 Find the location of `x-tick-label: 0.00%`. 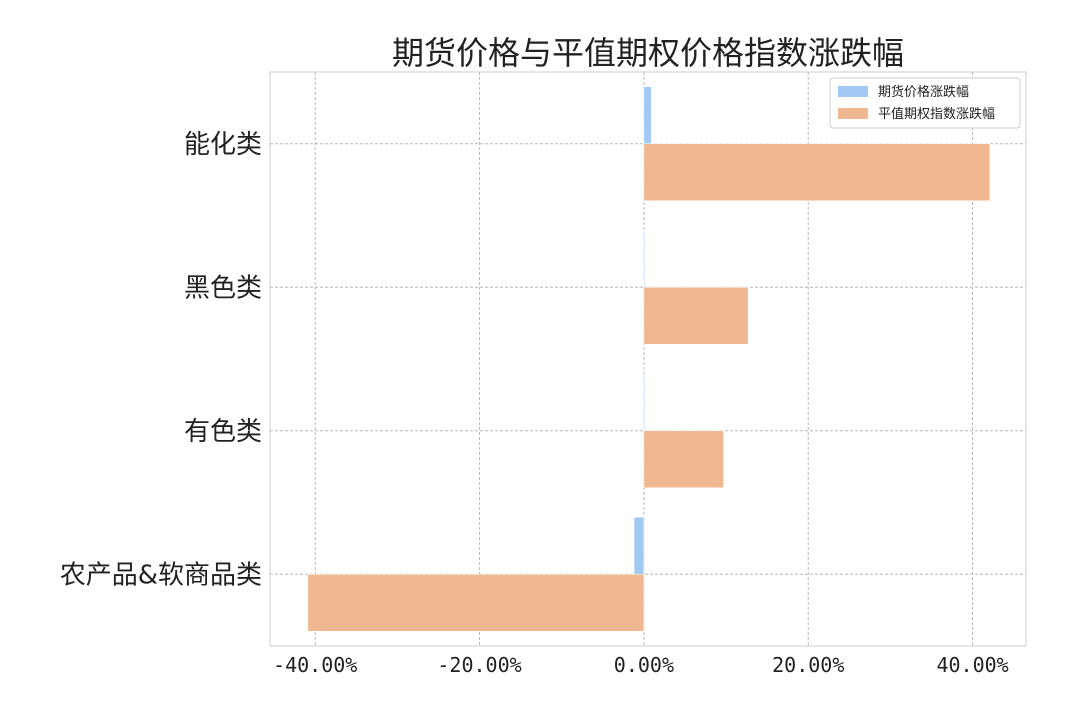

x-tick-label: 0.00% is located at coordinates (644, 665).